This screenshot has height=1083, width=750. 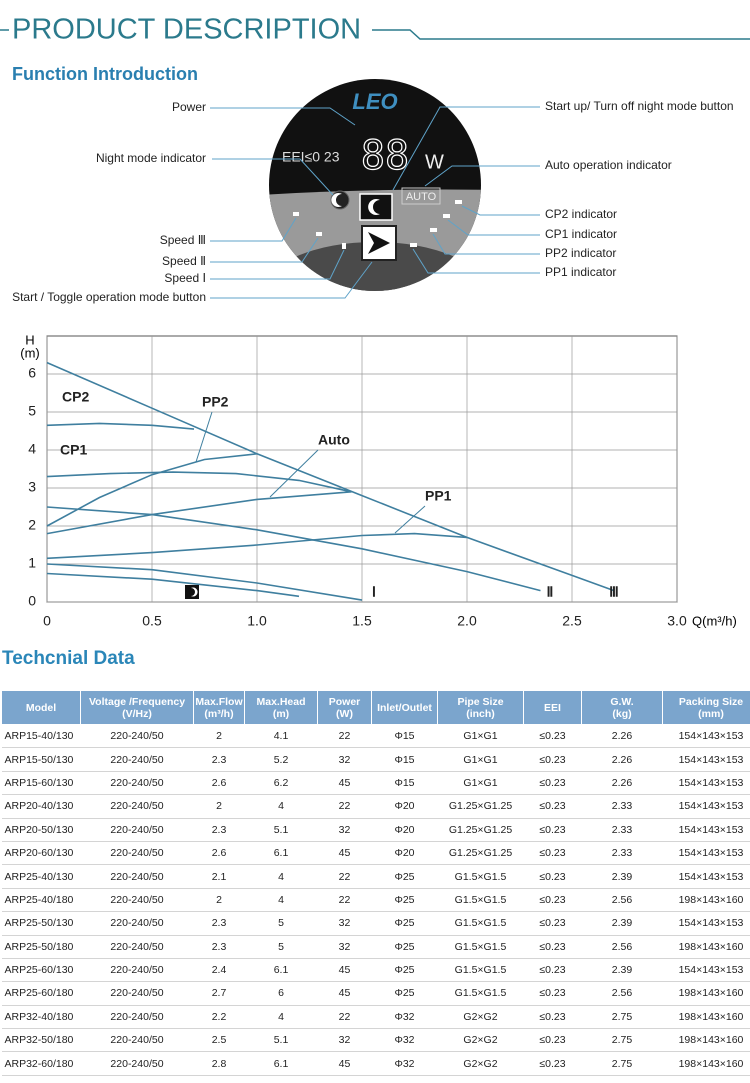 I want to click on function-label: Start up/ Turn off night mode button, so click(x=639, y=106).